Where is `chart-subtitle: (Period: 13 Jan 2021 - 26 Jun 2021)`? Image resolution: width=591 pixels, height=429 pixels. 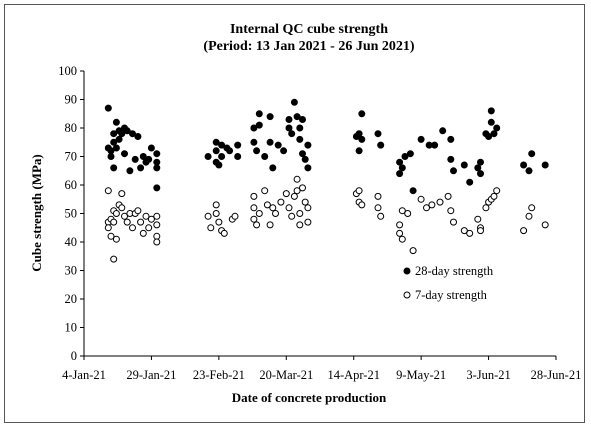 chart-subtitle: (Period: 13 Jan 2021 - 26 Jun 2021) is located at coordinates (309, 46).